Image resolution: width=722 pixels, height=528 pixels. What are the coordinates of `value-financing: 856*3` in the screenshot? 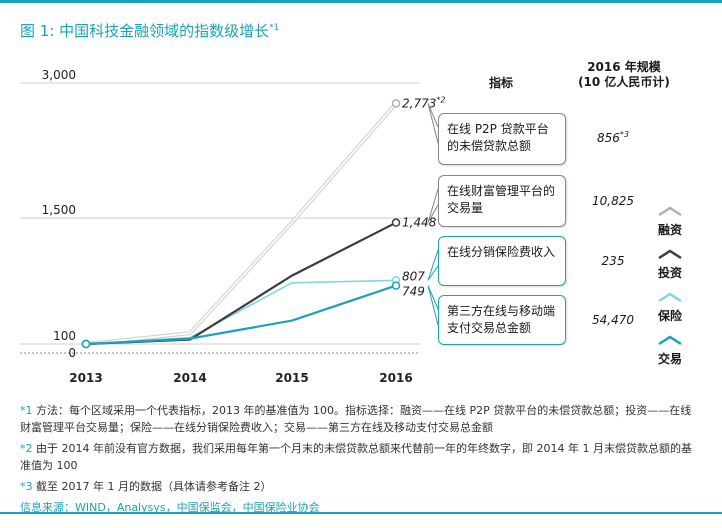 It's located at (613, 137).